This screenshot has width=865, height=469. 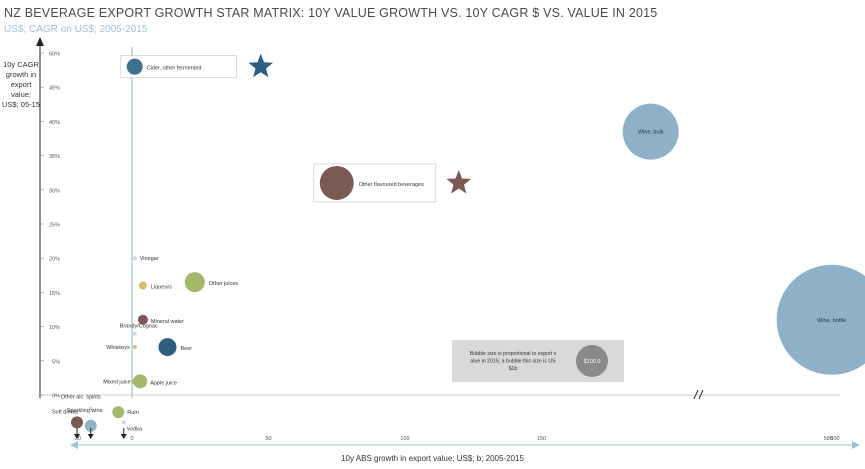 What do you see at coordinates (391, 185) in the screenshot?
I see `point-label: Other flavoured beverages` at bounding box center [391, 185].